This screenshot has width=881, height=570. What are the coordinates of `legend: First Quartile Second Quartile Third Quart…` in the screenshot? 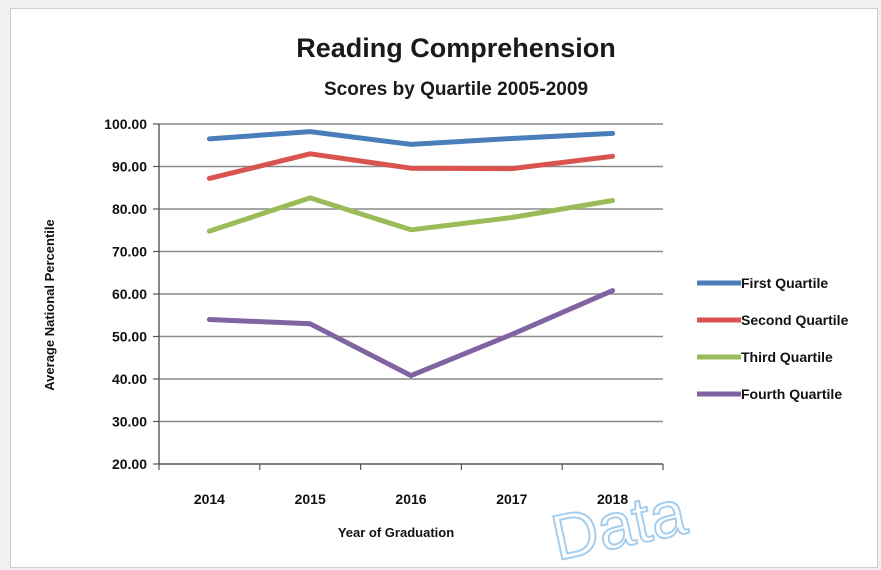 It's located at (773, 338).